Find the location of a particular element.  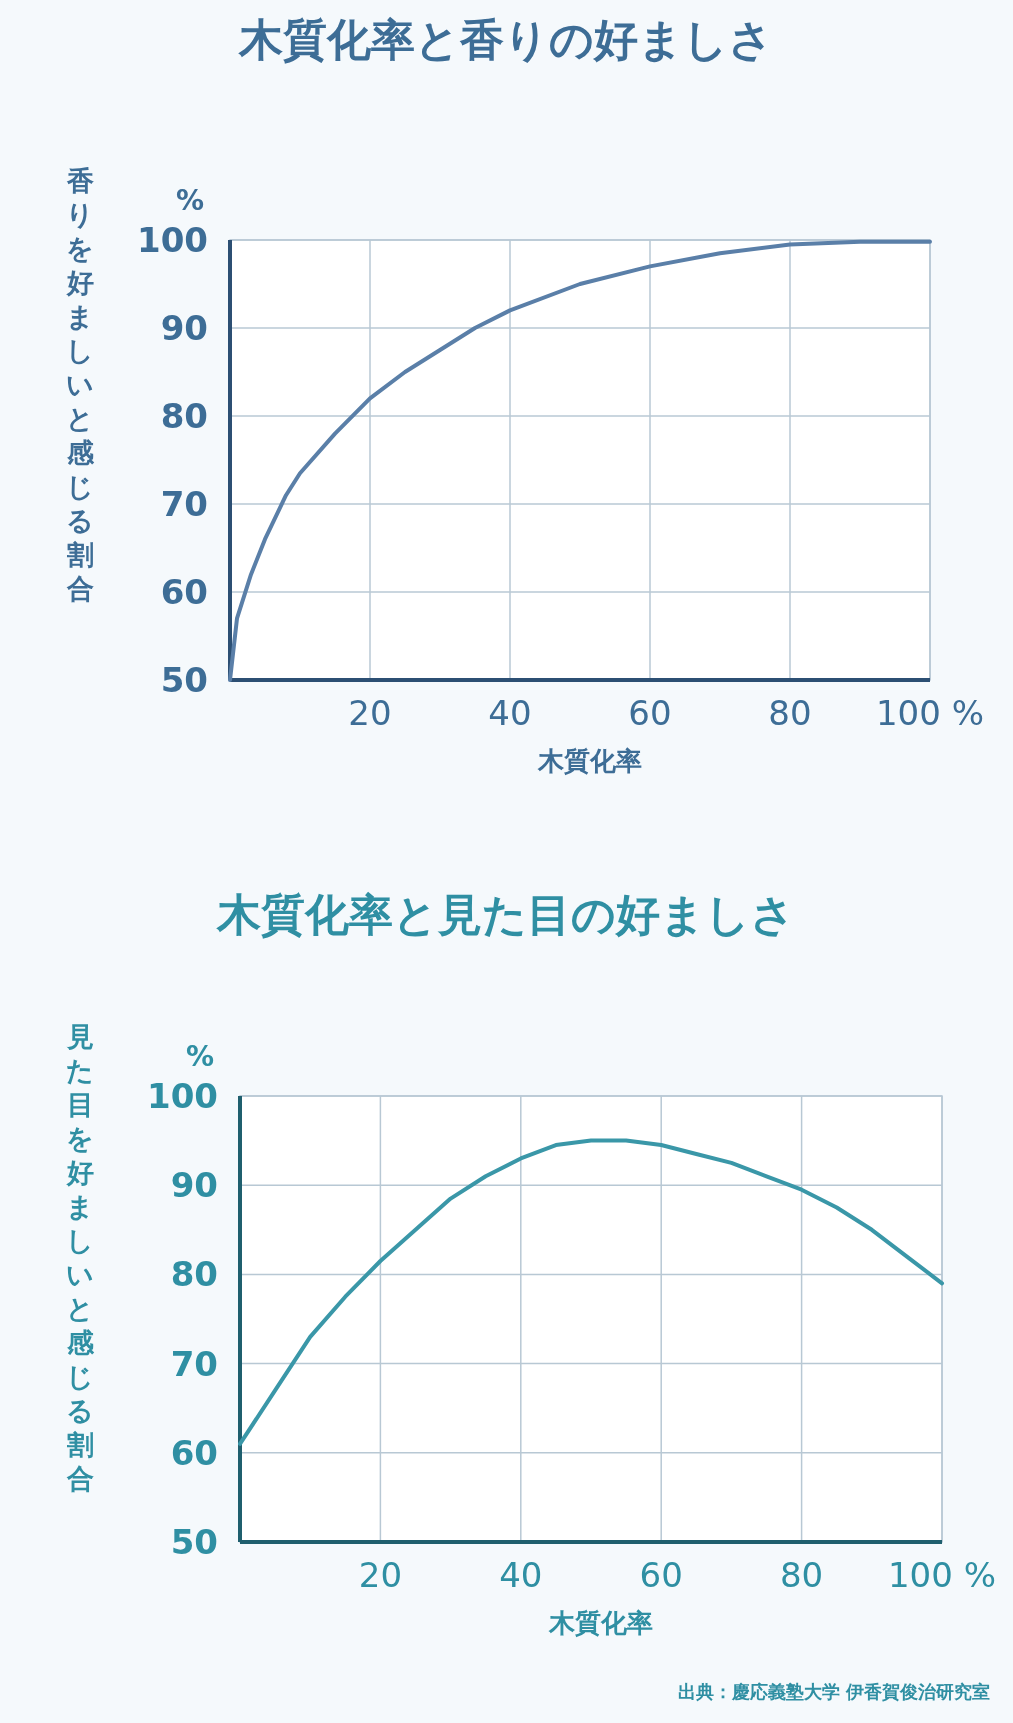

source-note: 出典：慶応義塾大学 伊香賀俊治研究室 is located at coordinates (833, 1691).